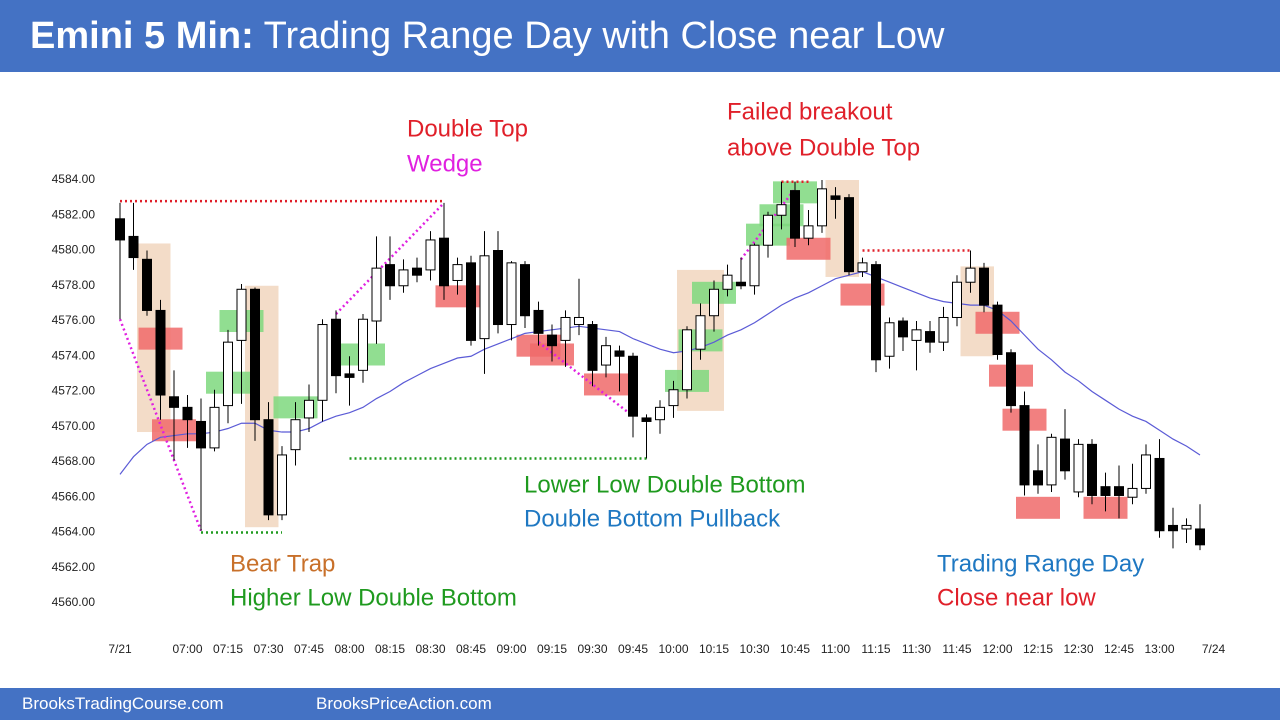 This screenshot has height=720, width=1280. I want to click on y-tick-label: 4570.00, so click(74, 426).